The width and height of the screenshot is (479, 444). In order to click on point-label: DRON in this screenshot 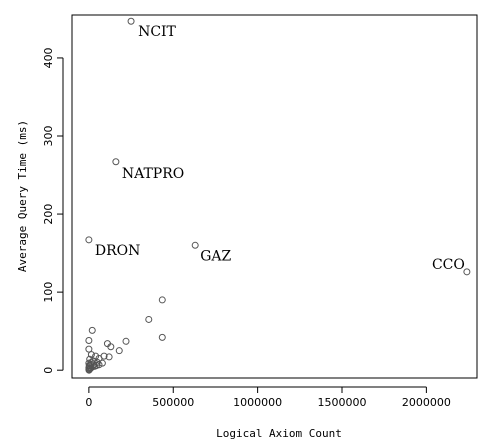, I will do `click(118, 251)`.